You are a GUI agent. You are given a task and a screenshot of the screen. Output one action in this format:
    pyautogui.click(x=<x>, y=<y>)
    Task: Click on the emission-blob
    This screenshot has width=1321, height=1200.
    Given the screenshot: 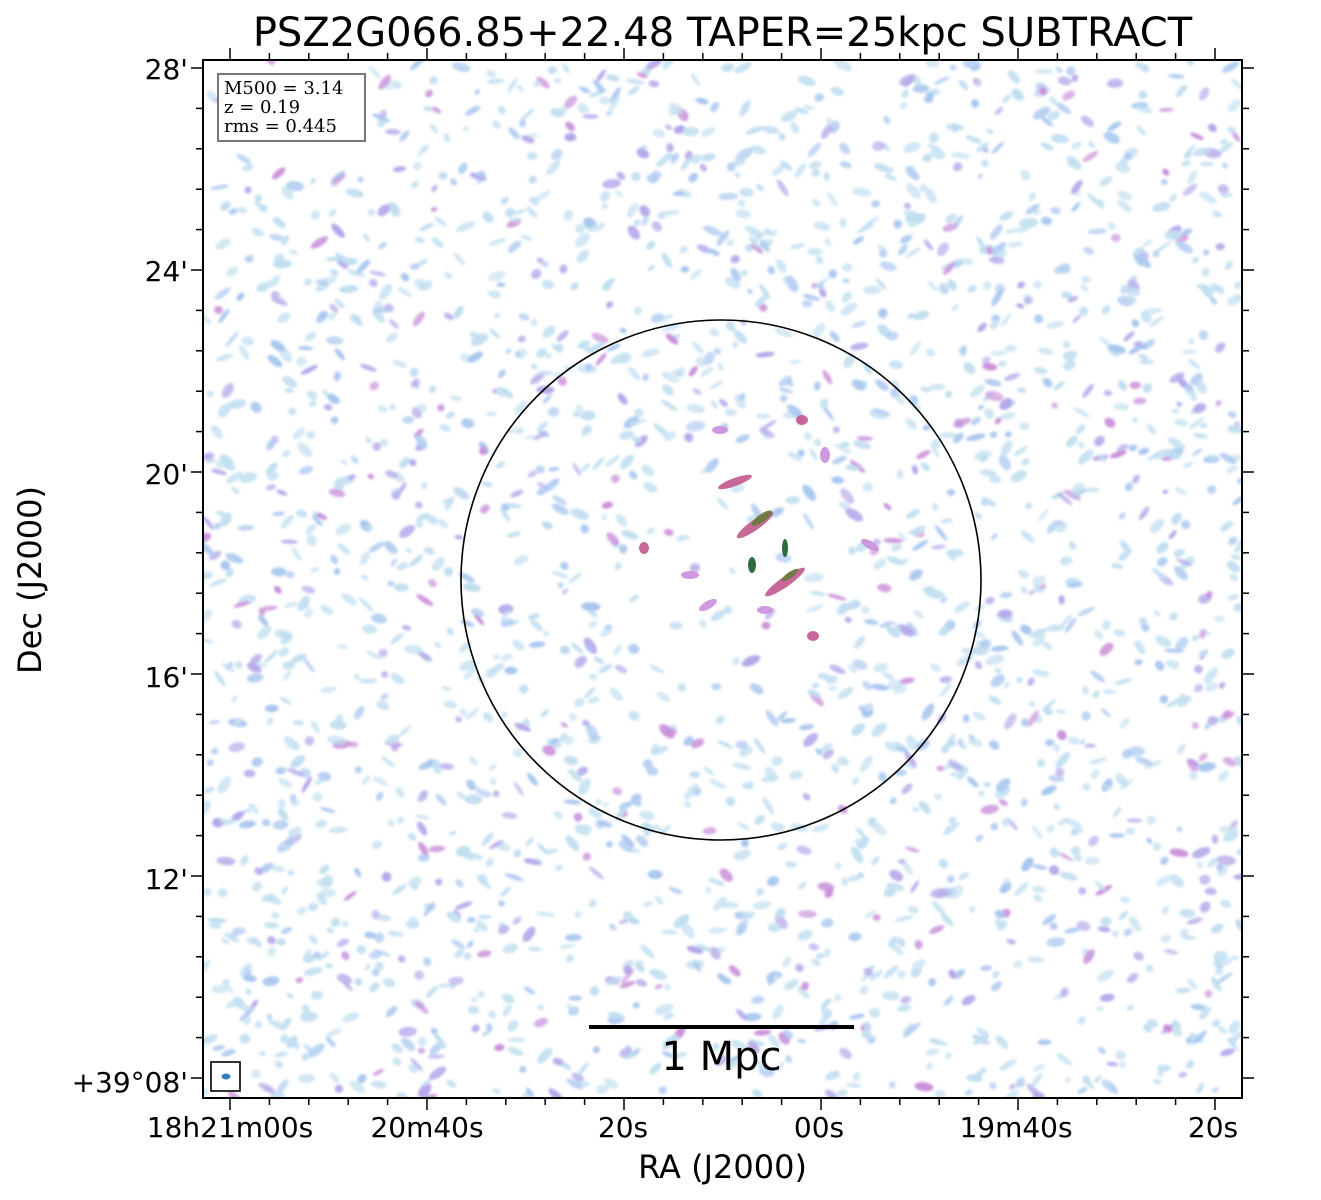 What is the action you would take?
    pyautogui.click(x=802, y=420)
    